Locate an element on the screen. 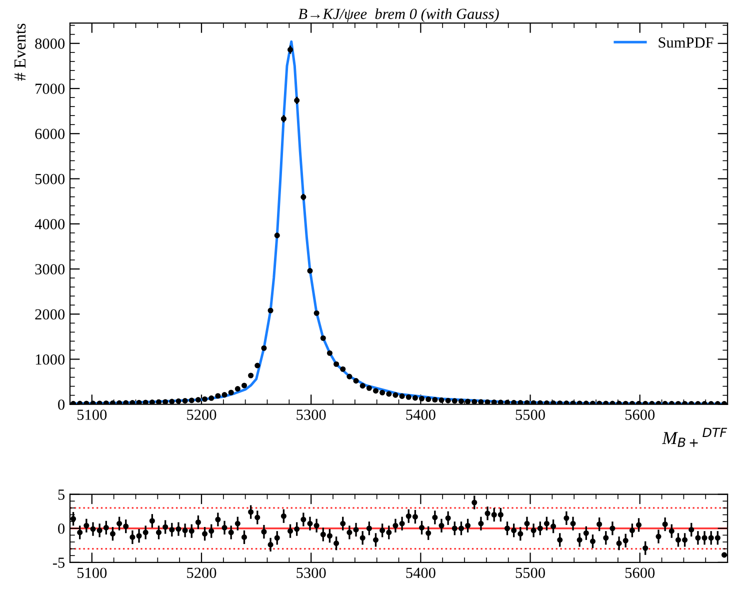 The image size is (729, 592). y-tick-label: 5000 is located at coordinates (50, 179).